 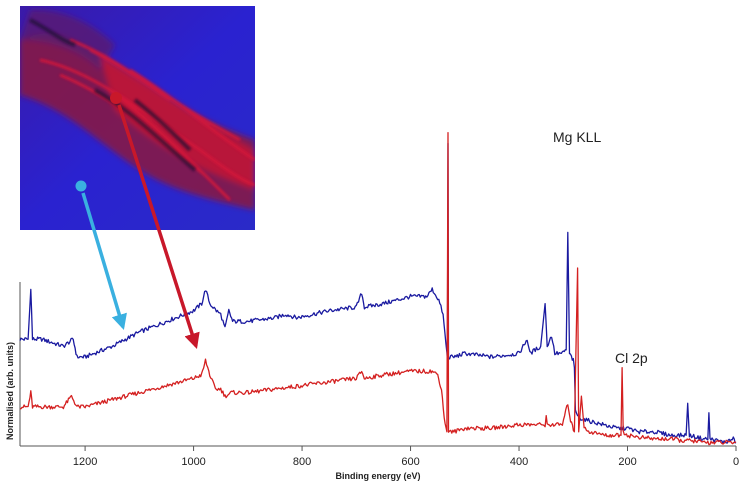 I want to click on x-tick-label: 400, so click(x=519, y=462).